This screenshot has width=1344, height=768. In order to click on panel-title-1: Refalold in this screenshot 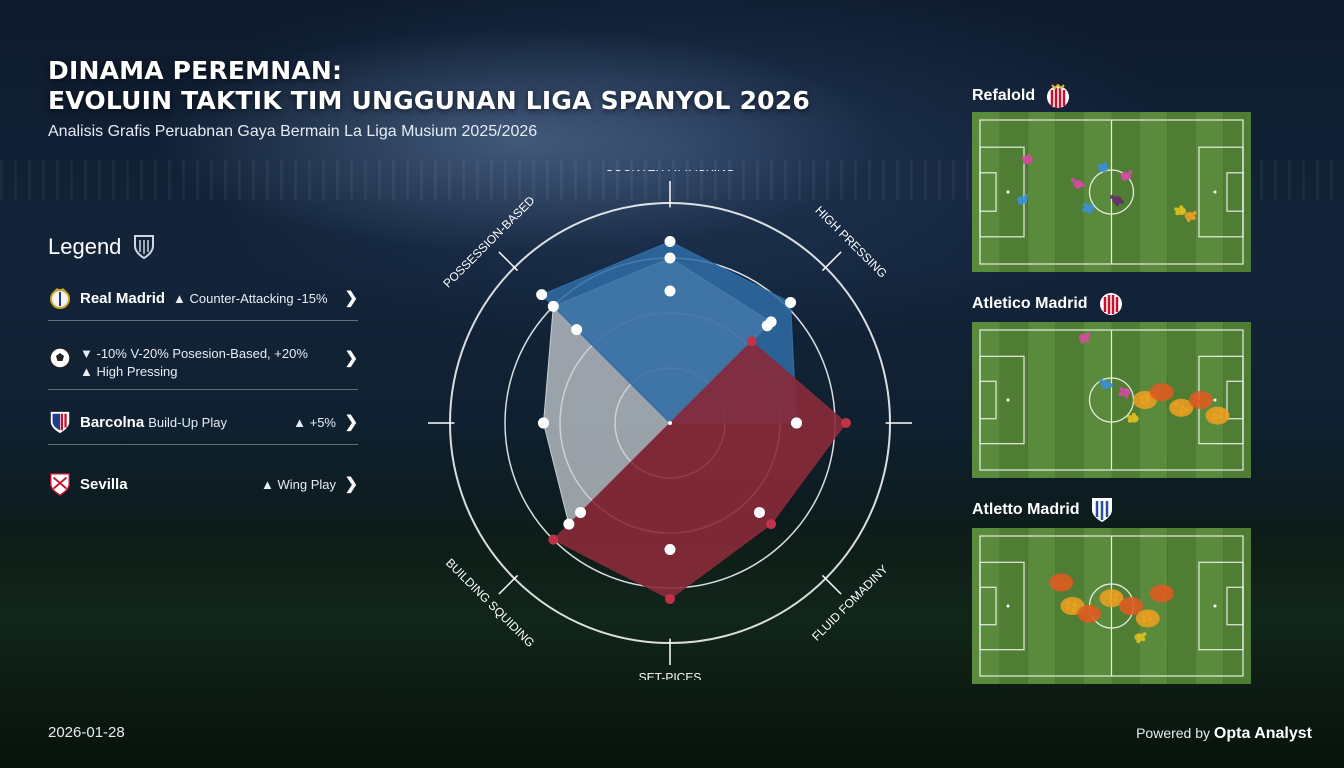, I will do `click(1021, 96)`.